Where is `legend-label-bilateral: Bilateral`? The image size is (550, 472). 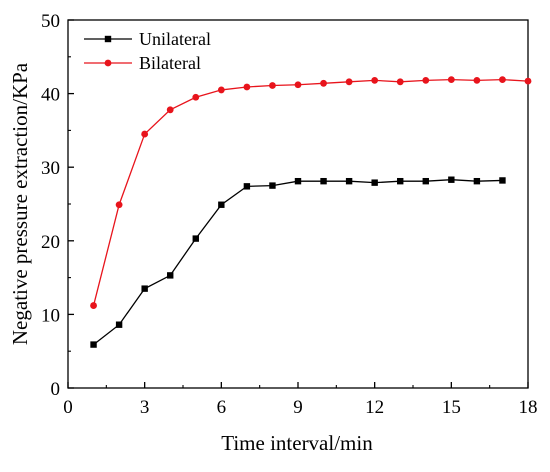 legend-label-bilateral: Bilateral is located at coordinates (170, 63).